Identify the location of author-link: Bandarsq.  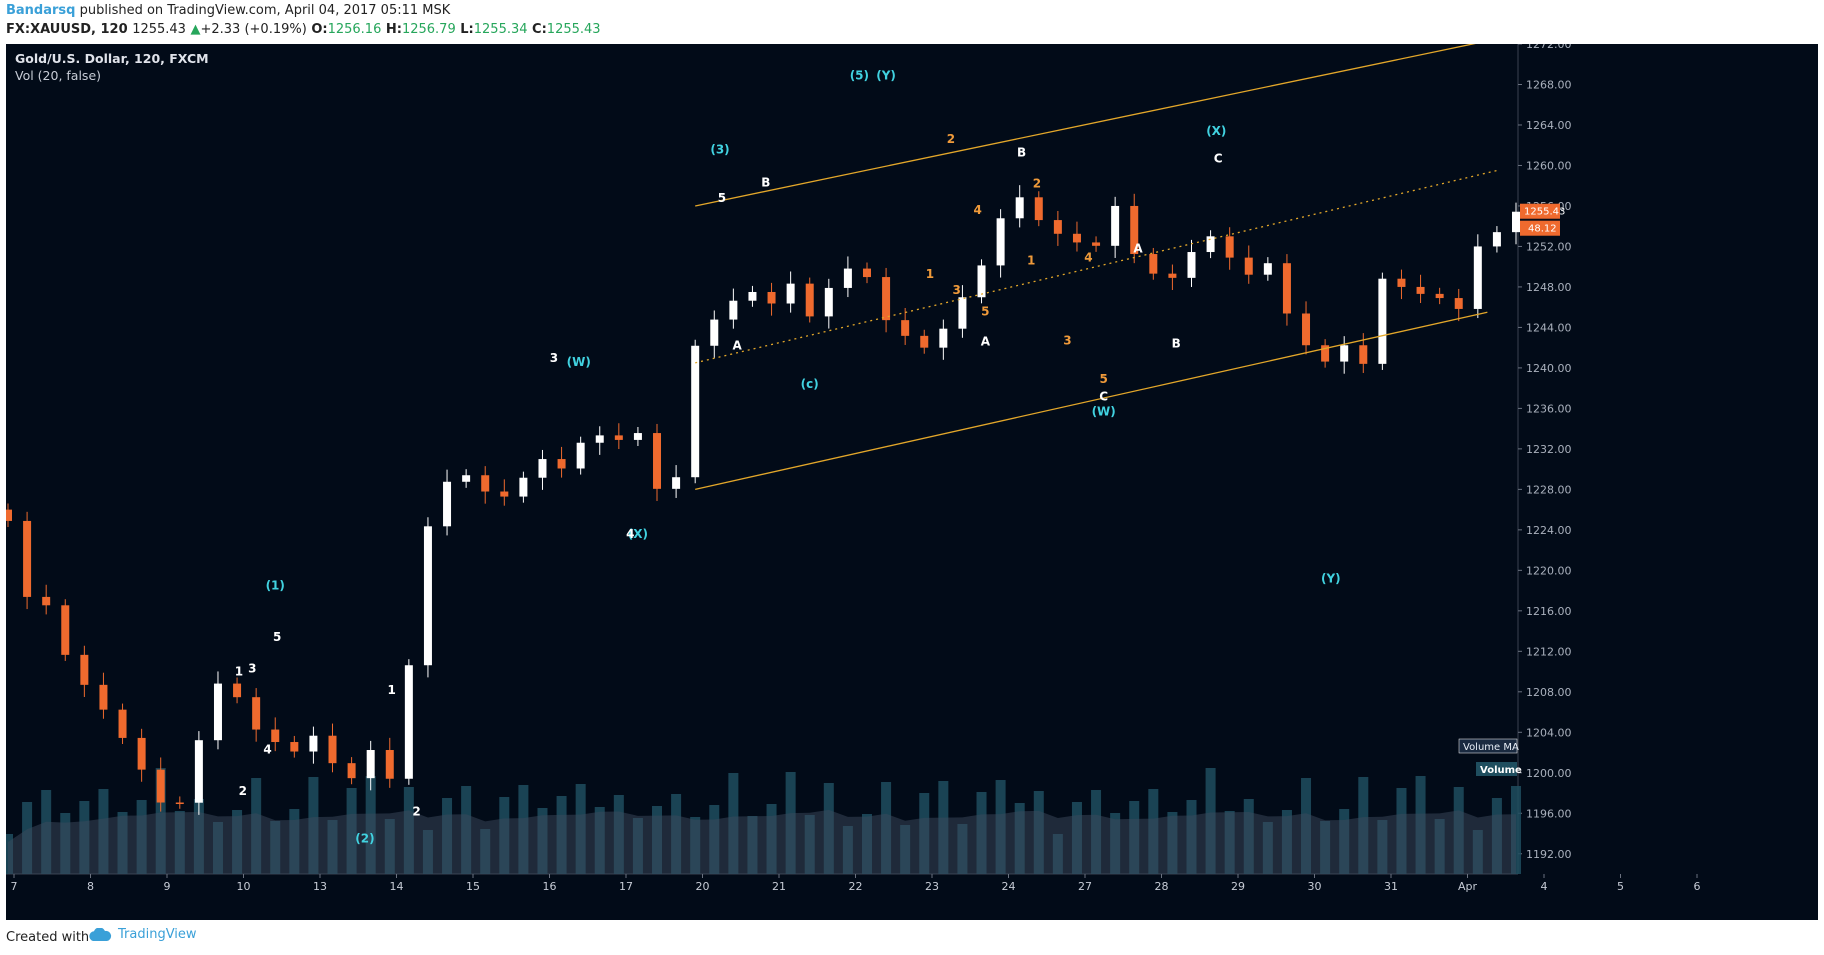
(41, 10).